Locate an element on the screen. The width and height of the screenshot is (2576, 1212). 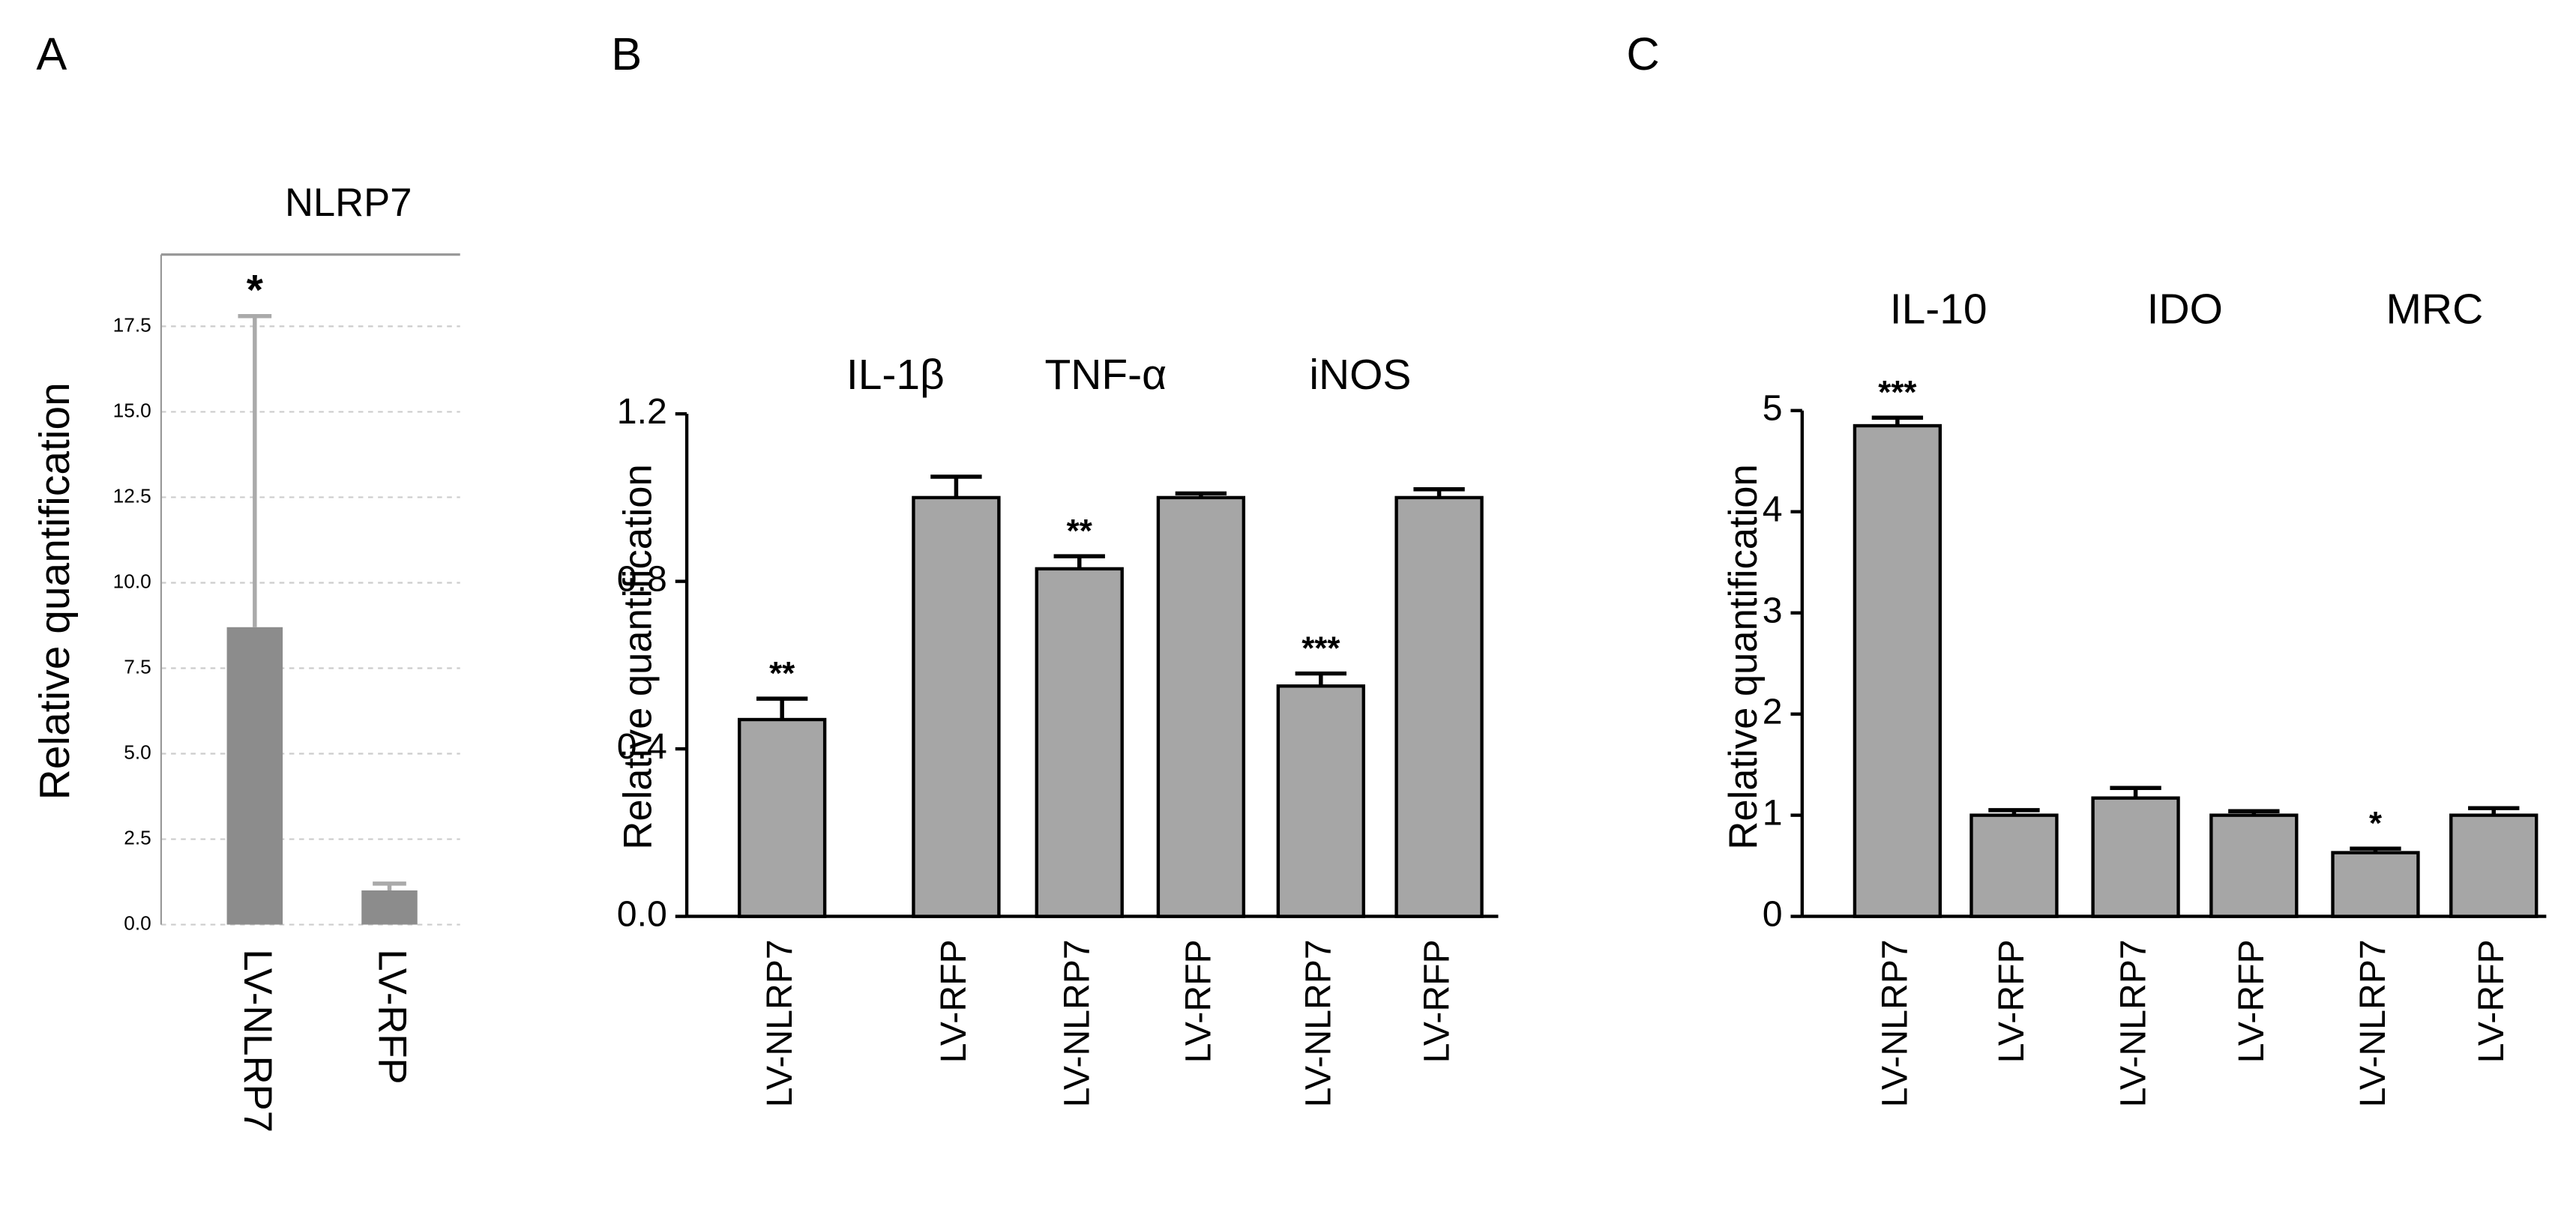
y-tick-label: 12.5 is located at coordinates (132, 495).